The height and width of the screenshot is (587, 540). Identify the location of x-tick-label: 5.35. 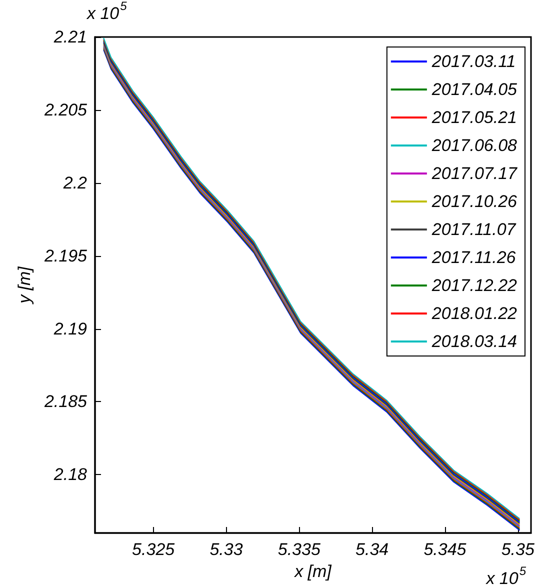
(518, 549).